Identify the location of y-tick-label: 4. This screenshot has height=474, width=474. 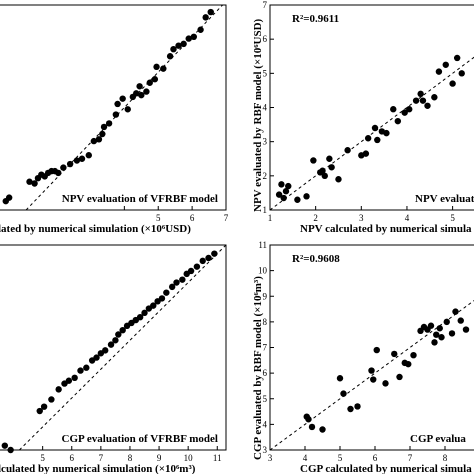
(265, 424).